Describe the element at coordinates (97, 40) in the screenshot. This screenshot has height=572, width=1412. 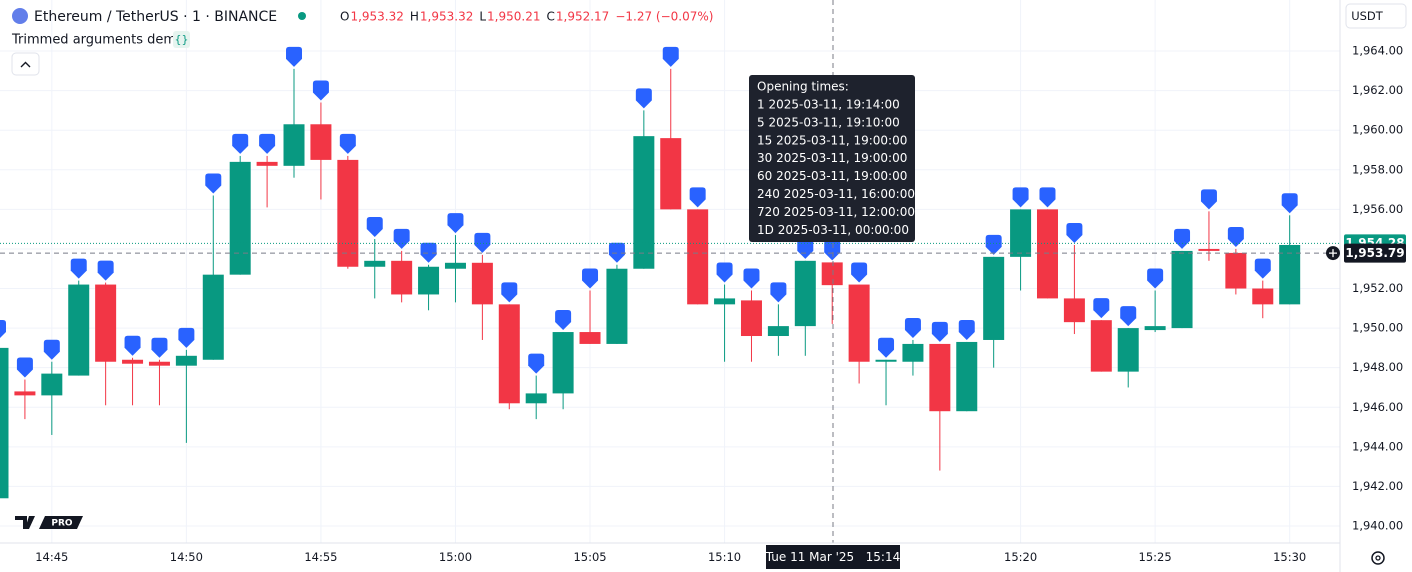
I see `indicator-name: Trimmed arguments demo` at that location.